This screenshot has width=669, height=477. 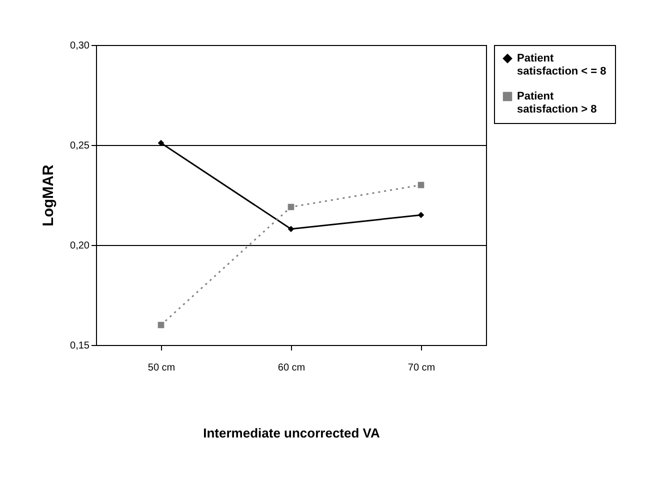 I want to click on y-tick-label: 0,20, so click(x=80, y=246).